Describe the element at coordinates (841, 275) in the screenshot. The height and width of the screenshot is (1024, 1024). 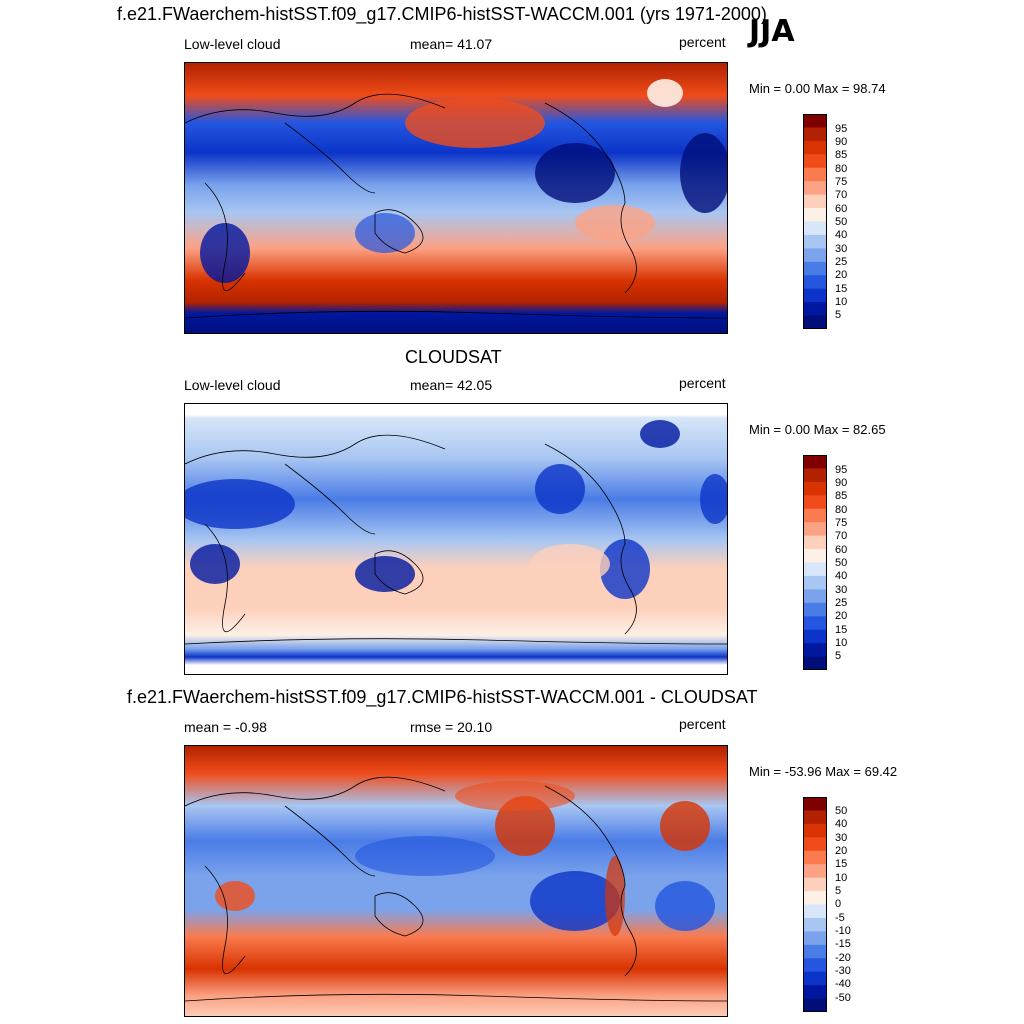
I see `panel1-tick: 20` at that location.